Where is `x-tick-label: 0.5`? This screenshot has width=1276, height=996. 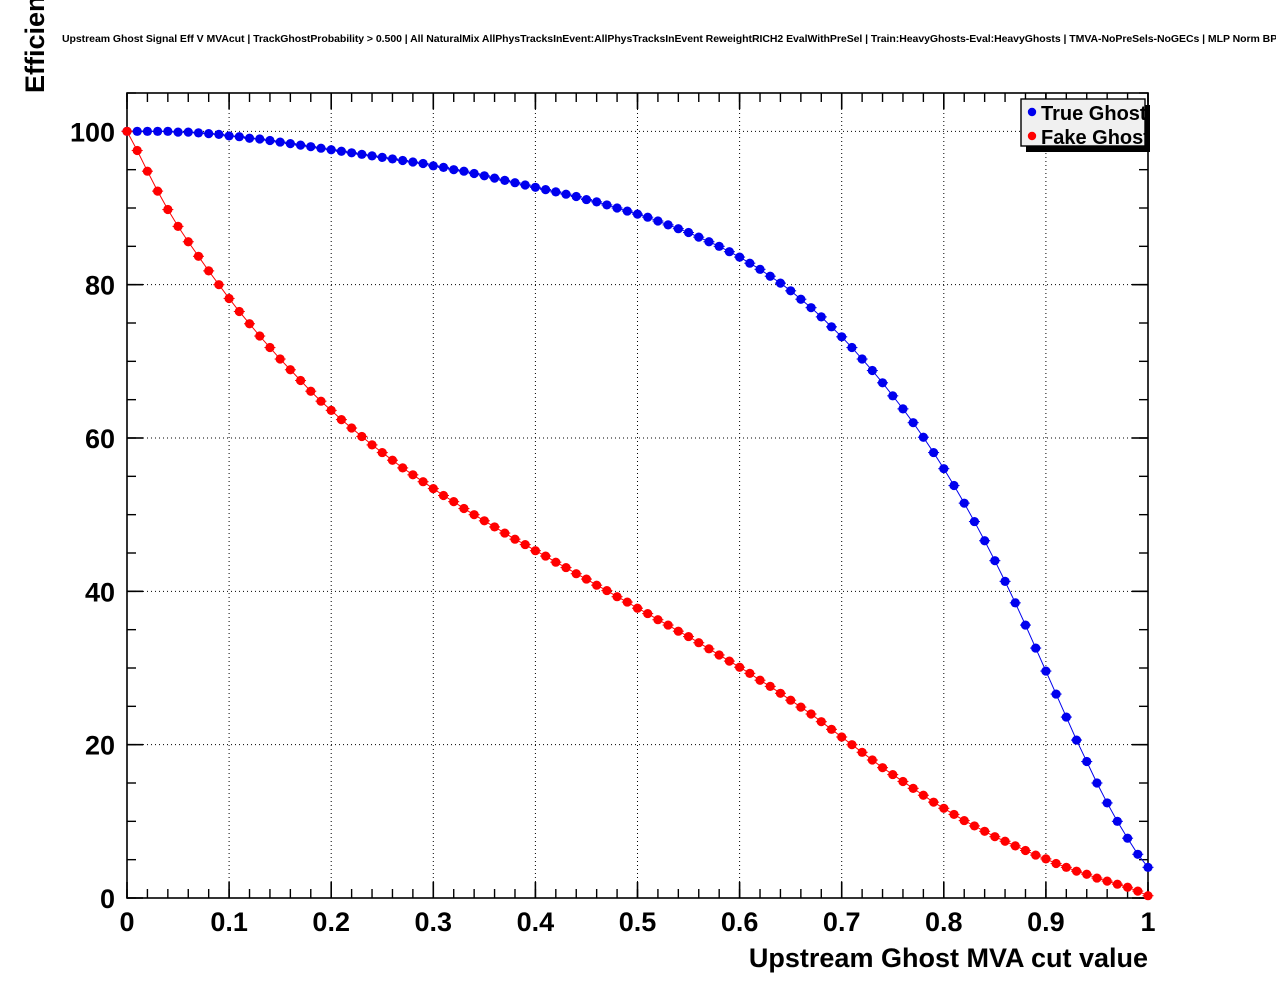
x-tick-label: 0.5 is located at coordinates (638, 922).